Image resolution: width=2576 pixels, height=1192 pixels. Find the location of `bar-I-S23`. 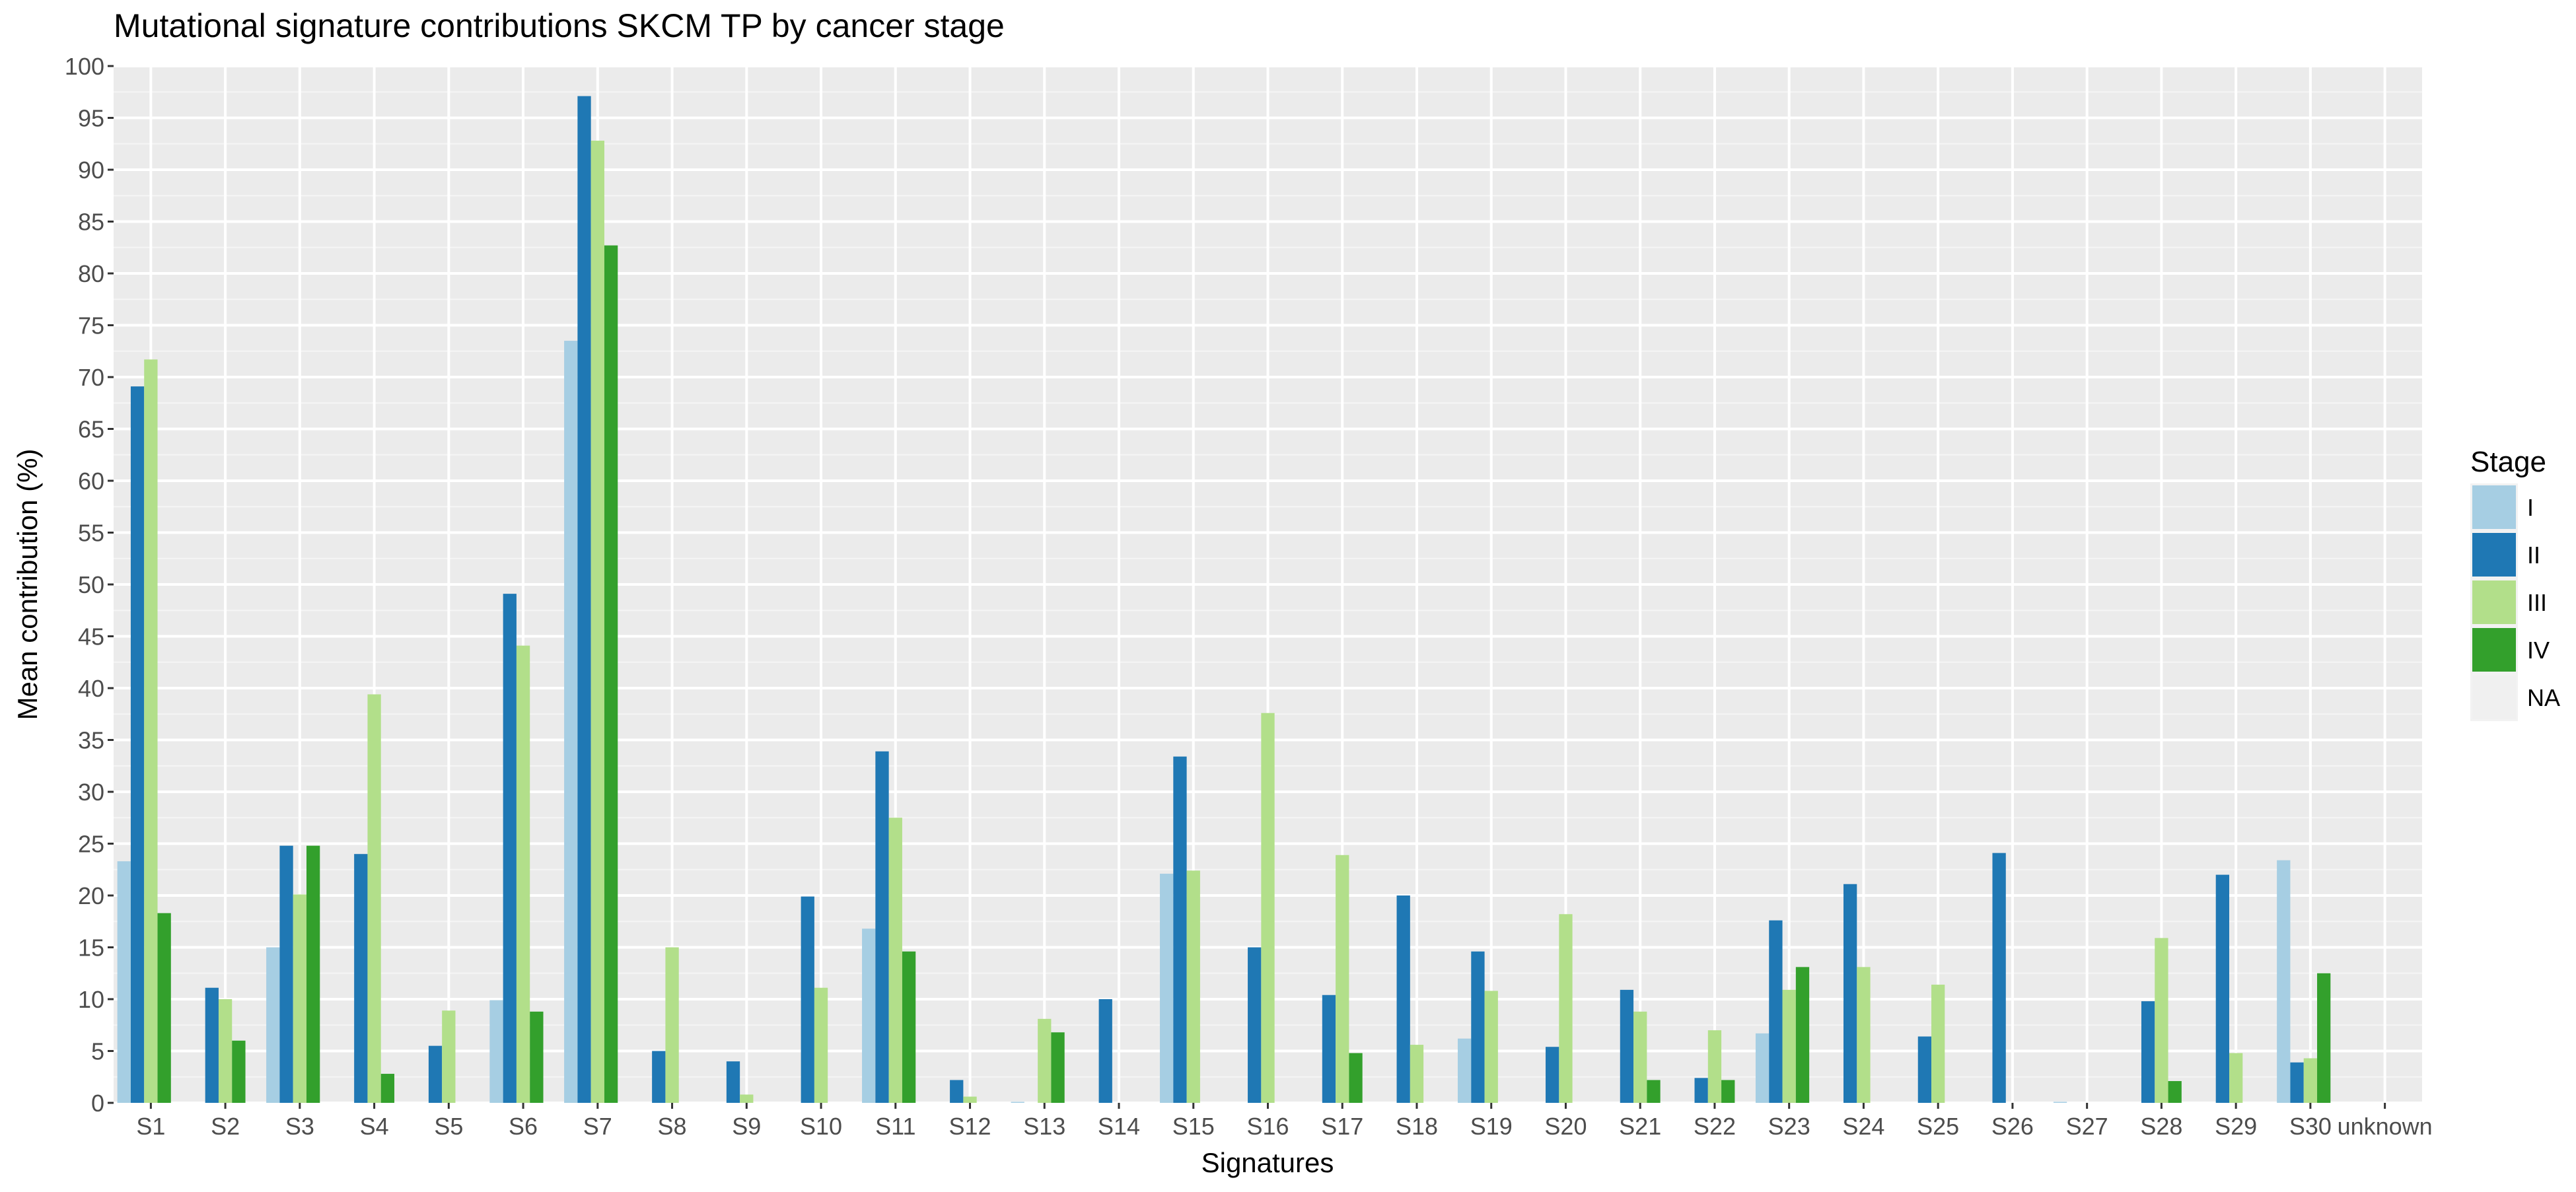

bar-I-S23 is located at coordinates (1763, 1068).